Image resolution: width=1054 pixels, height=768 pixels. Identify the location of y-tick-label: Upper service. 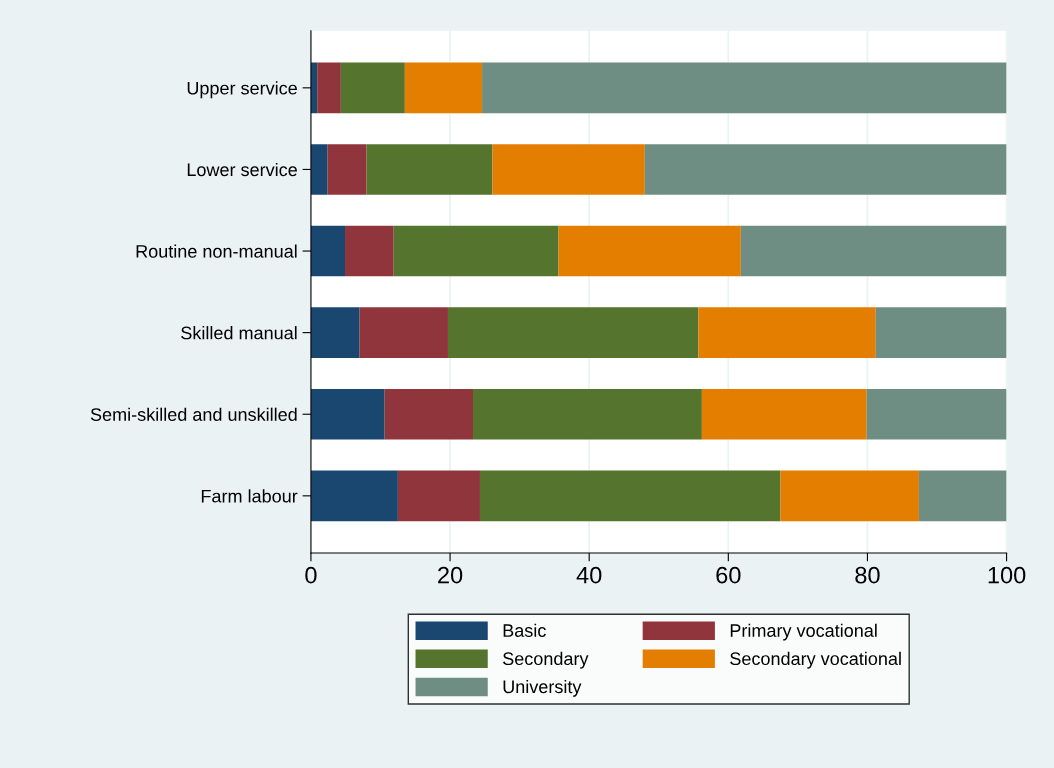
(242, 90).